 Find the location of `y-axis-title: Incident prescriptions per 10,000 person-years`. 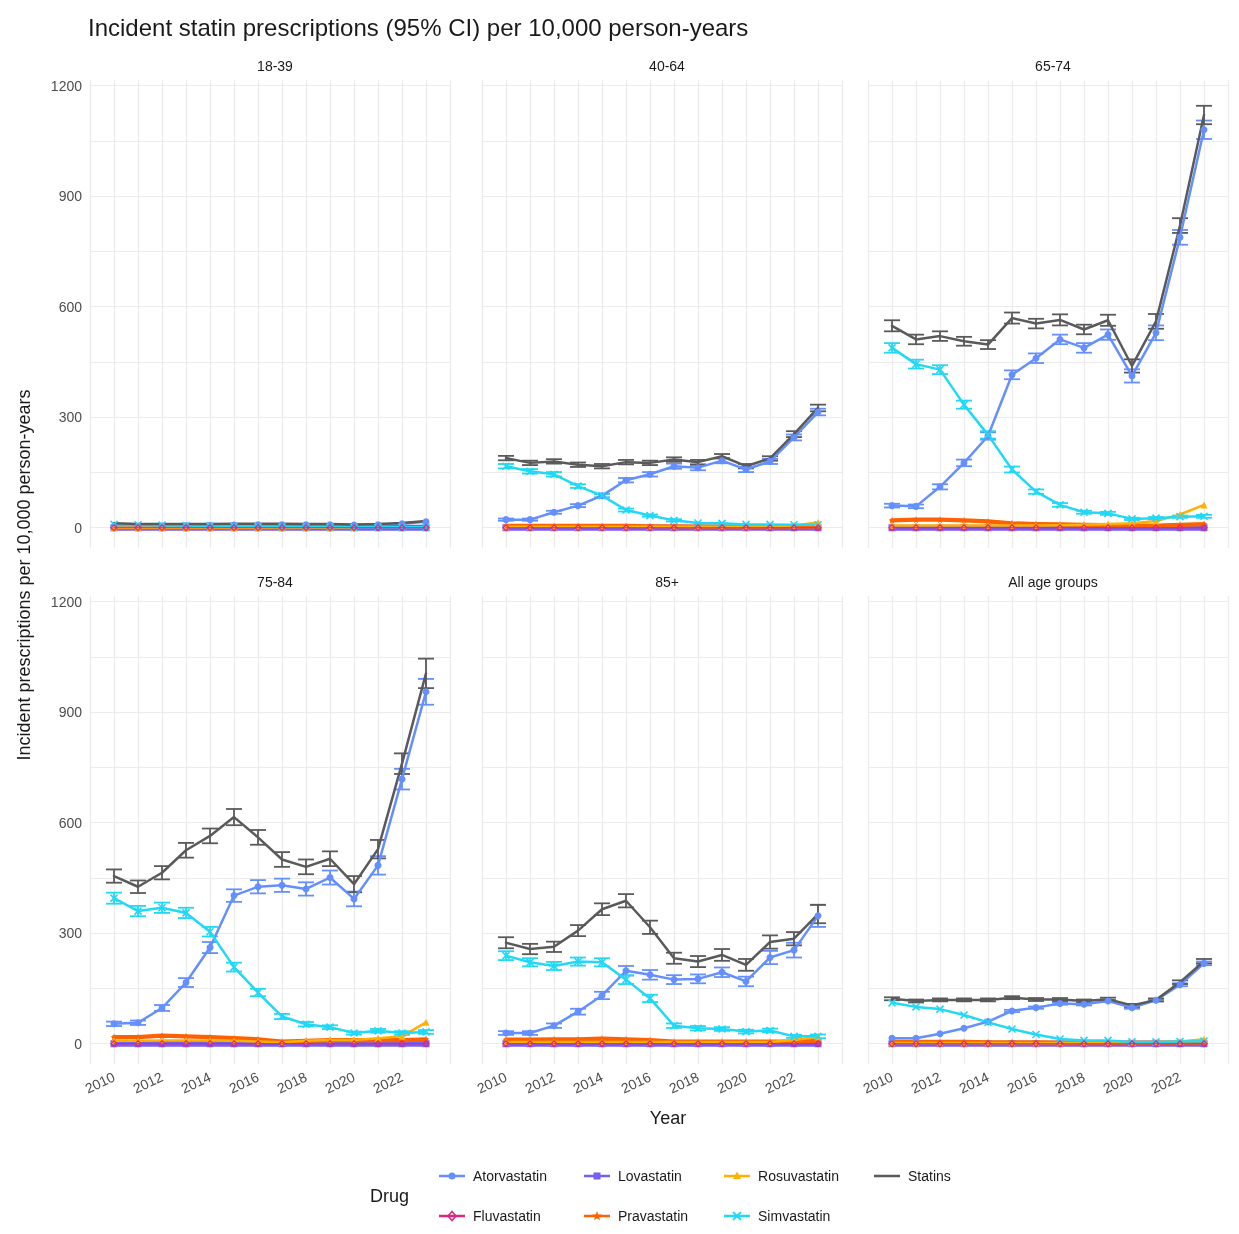

y-axis-title: Incident prescriptions per 10,000 person-years is located at coordinates (24, 575).